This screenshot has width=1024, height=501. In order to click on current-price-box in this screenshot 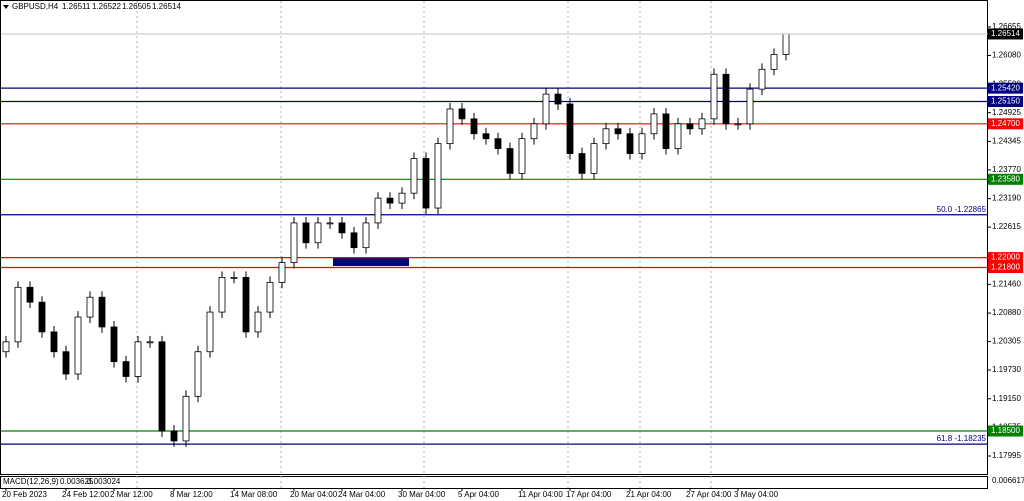, I will do `click(1005, 34)`.